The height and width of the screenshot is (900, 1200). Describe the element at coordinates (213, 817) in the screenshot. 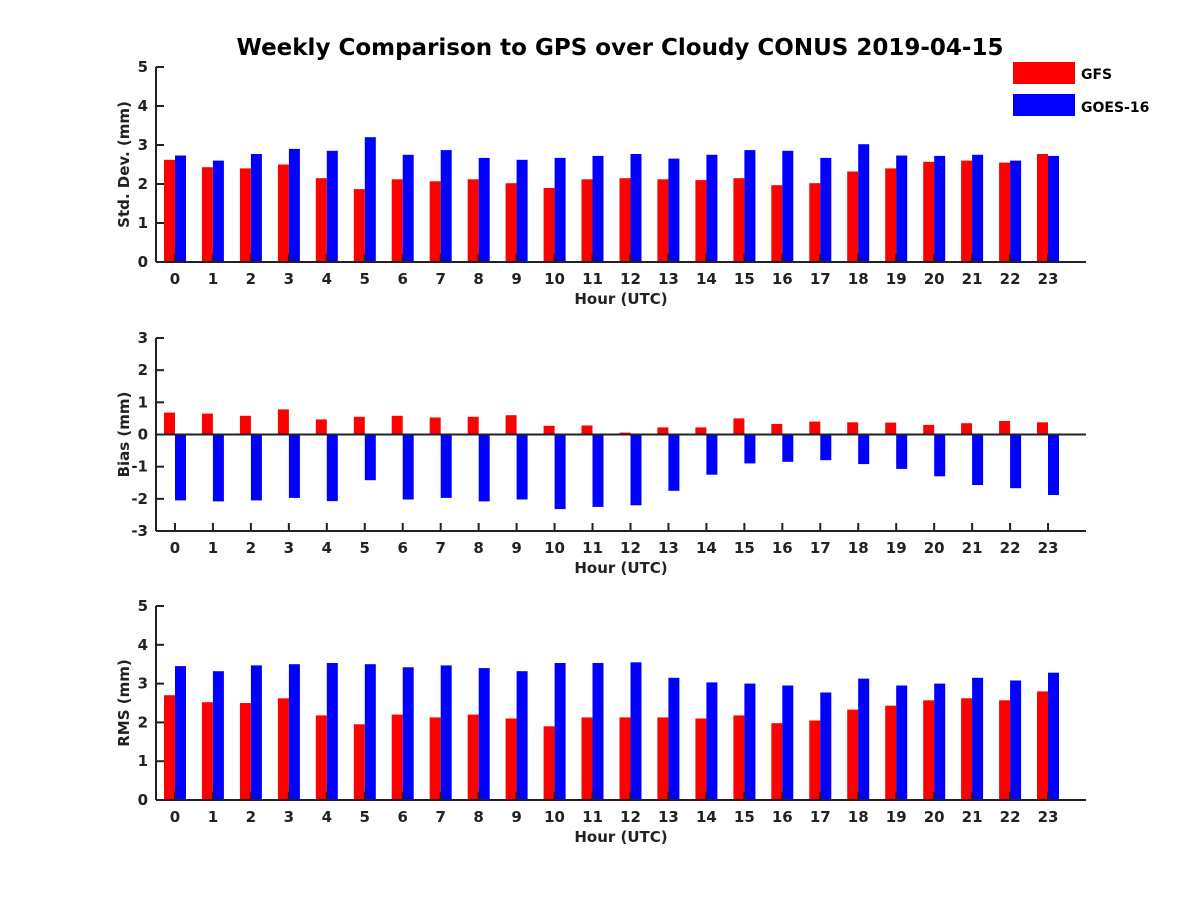

I see `rms-xtick-label: 1` at that location.